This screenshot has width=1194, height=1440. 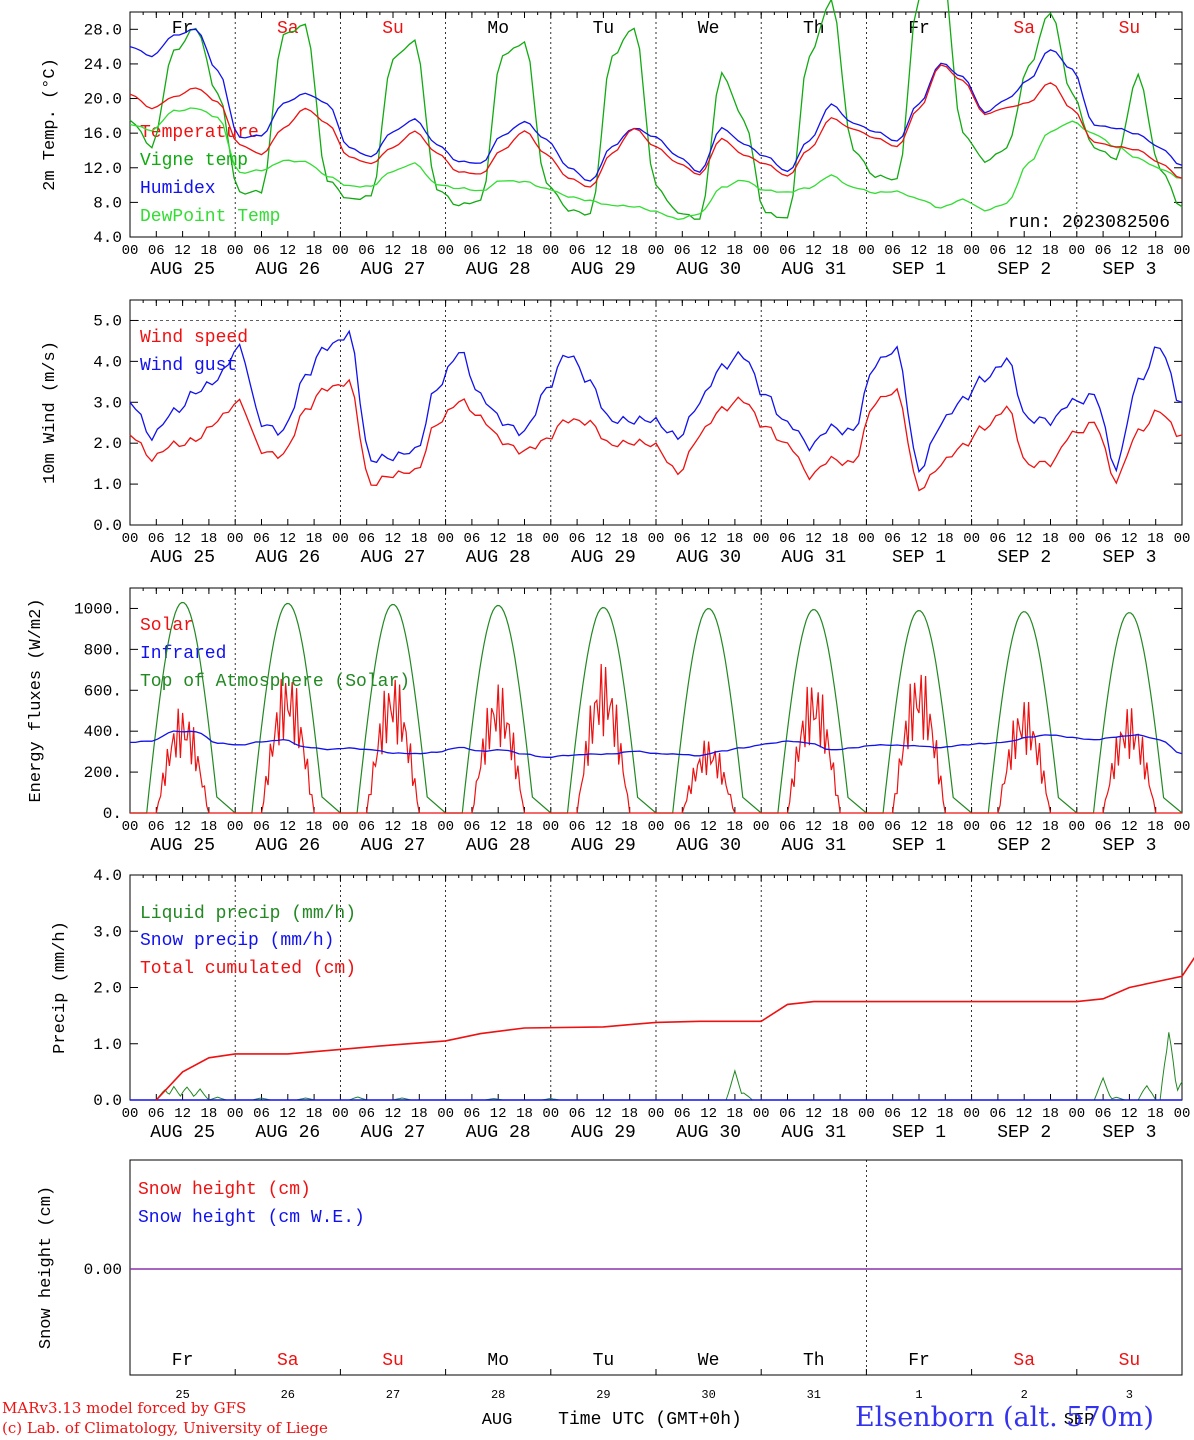 I want to click on day-number: 1, so click(x=918, y=1395).